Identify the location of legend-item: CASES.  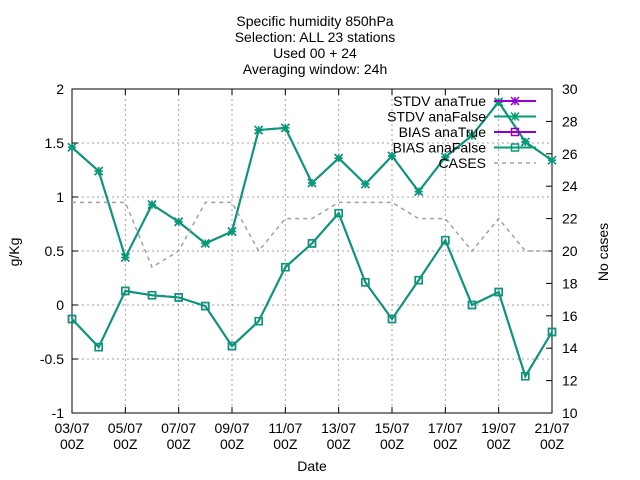
(487, 163).